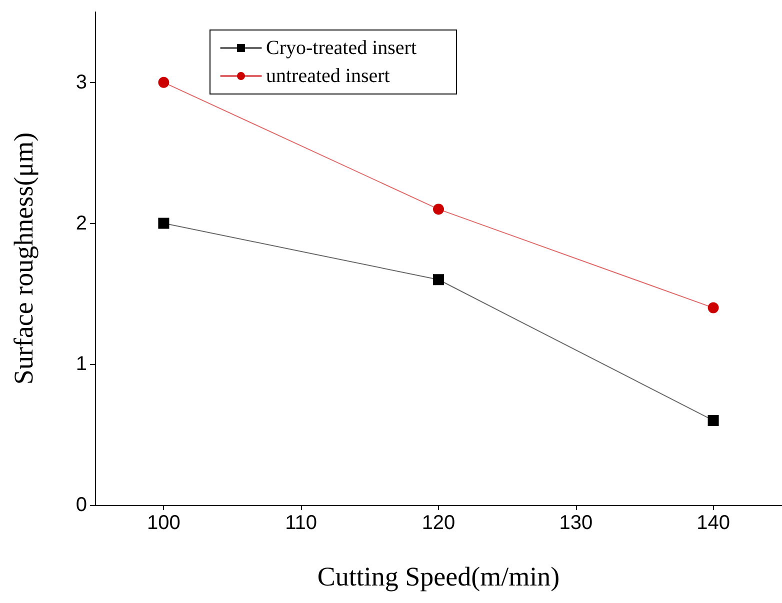 Image resolution: width=782 pixels, height=603 pixels. Describe the element at coordinates (301, 523) in the screenshot. I see `x-tick-label: 110` at that location.